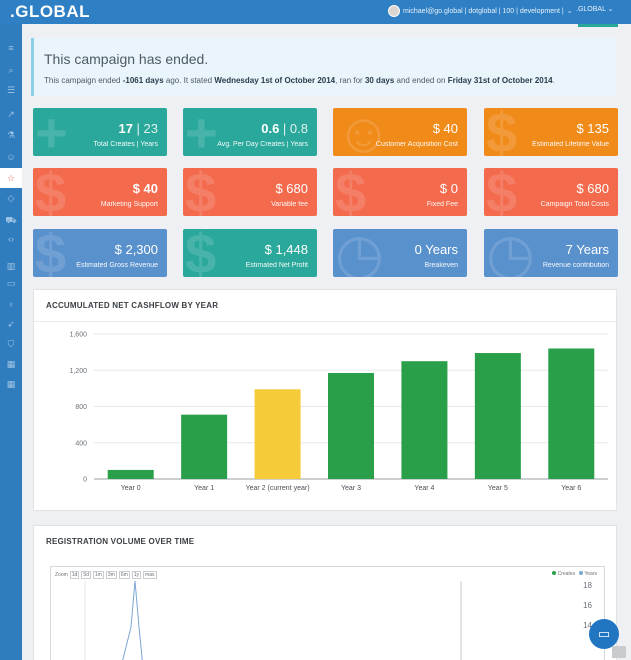  What do you see at coordinates (124, 575) in the screenshot?
I see `zoom-button-6m: 6m` at bounding box center [124, 575].